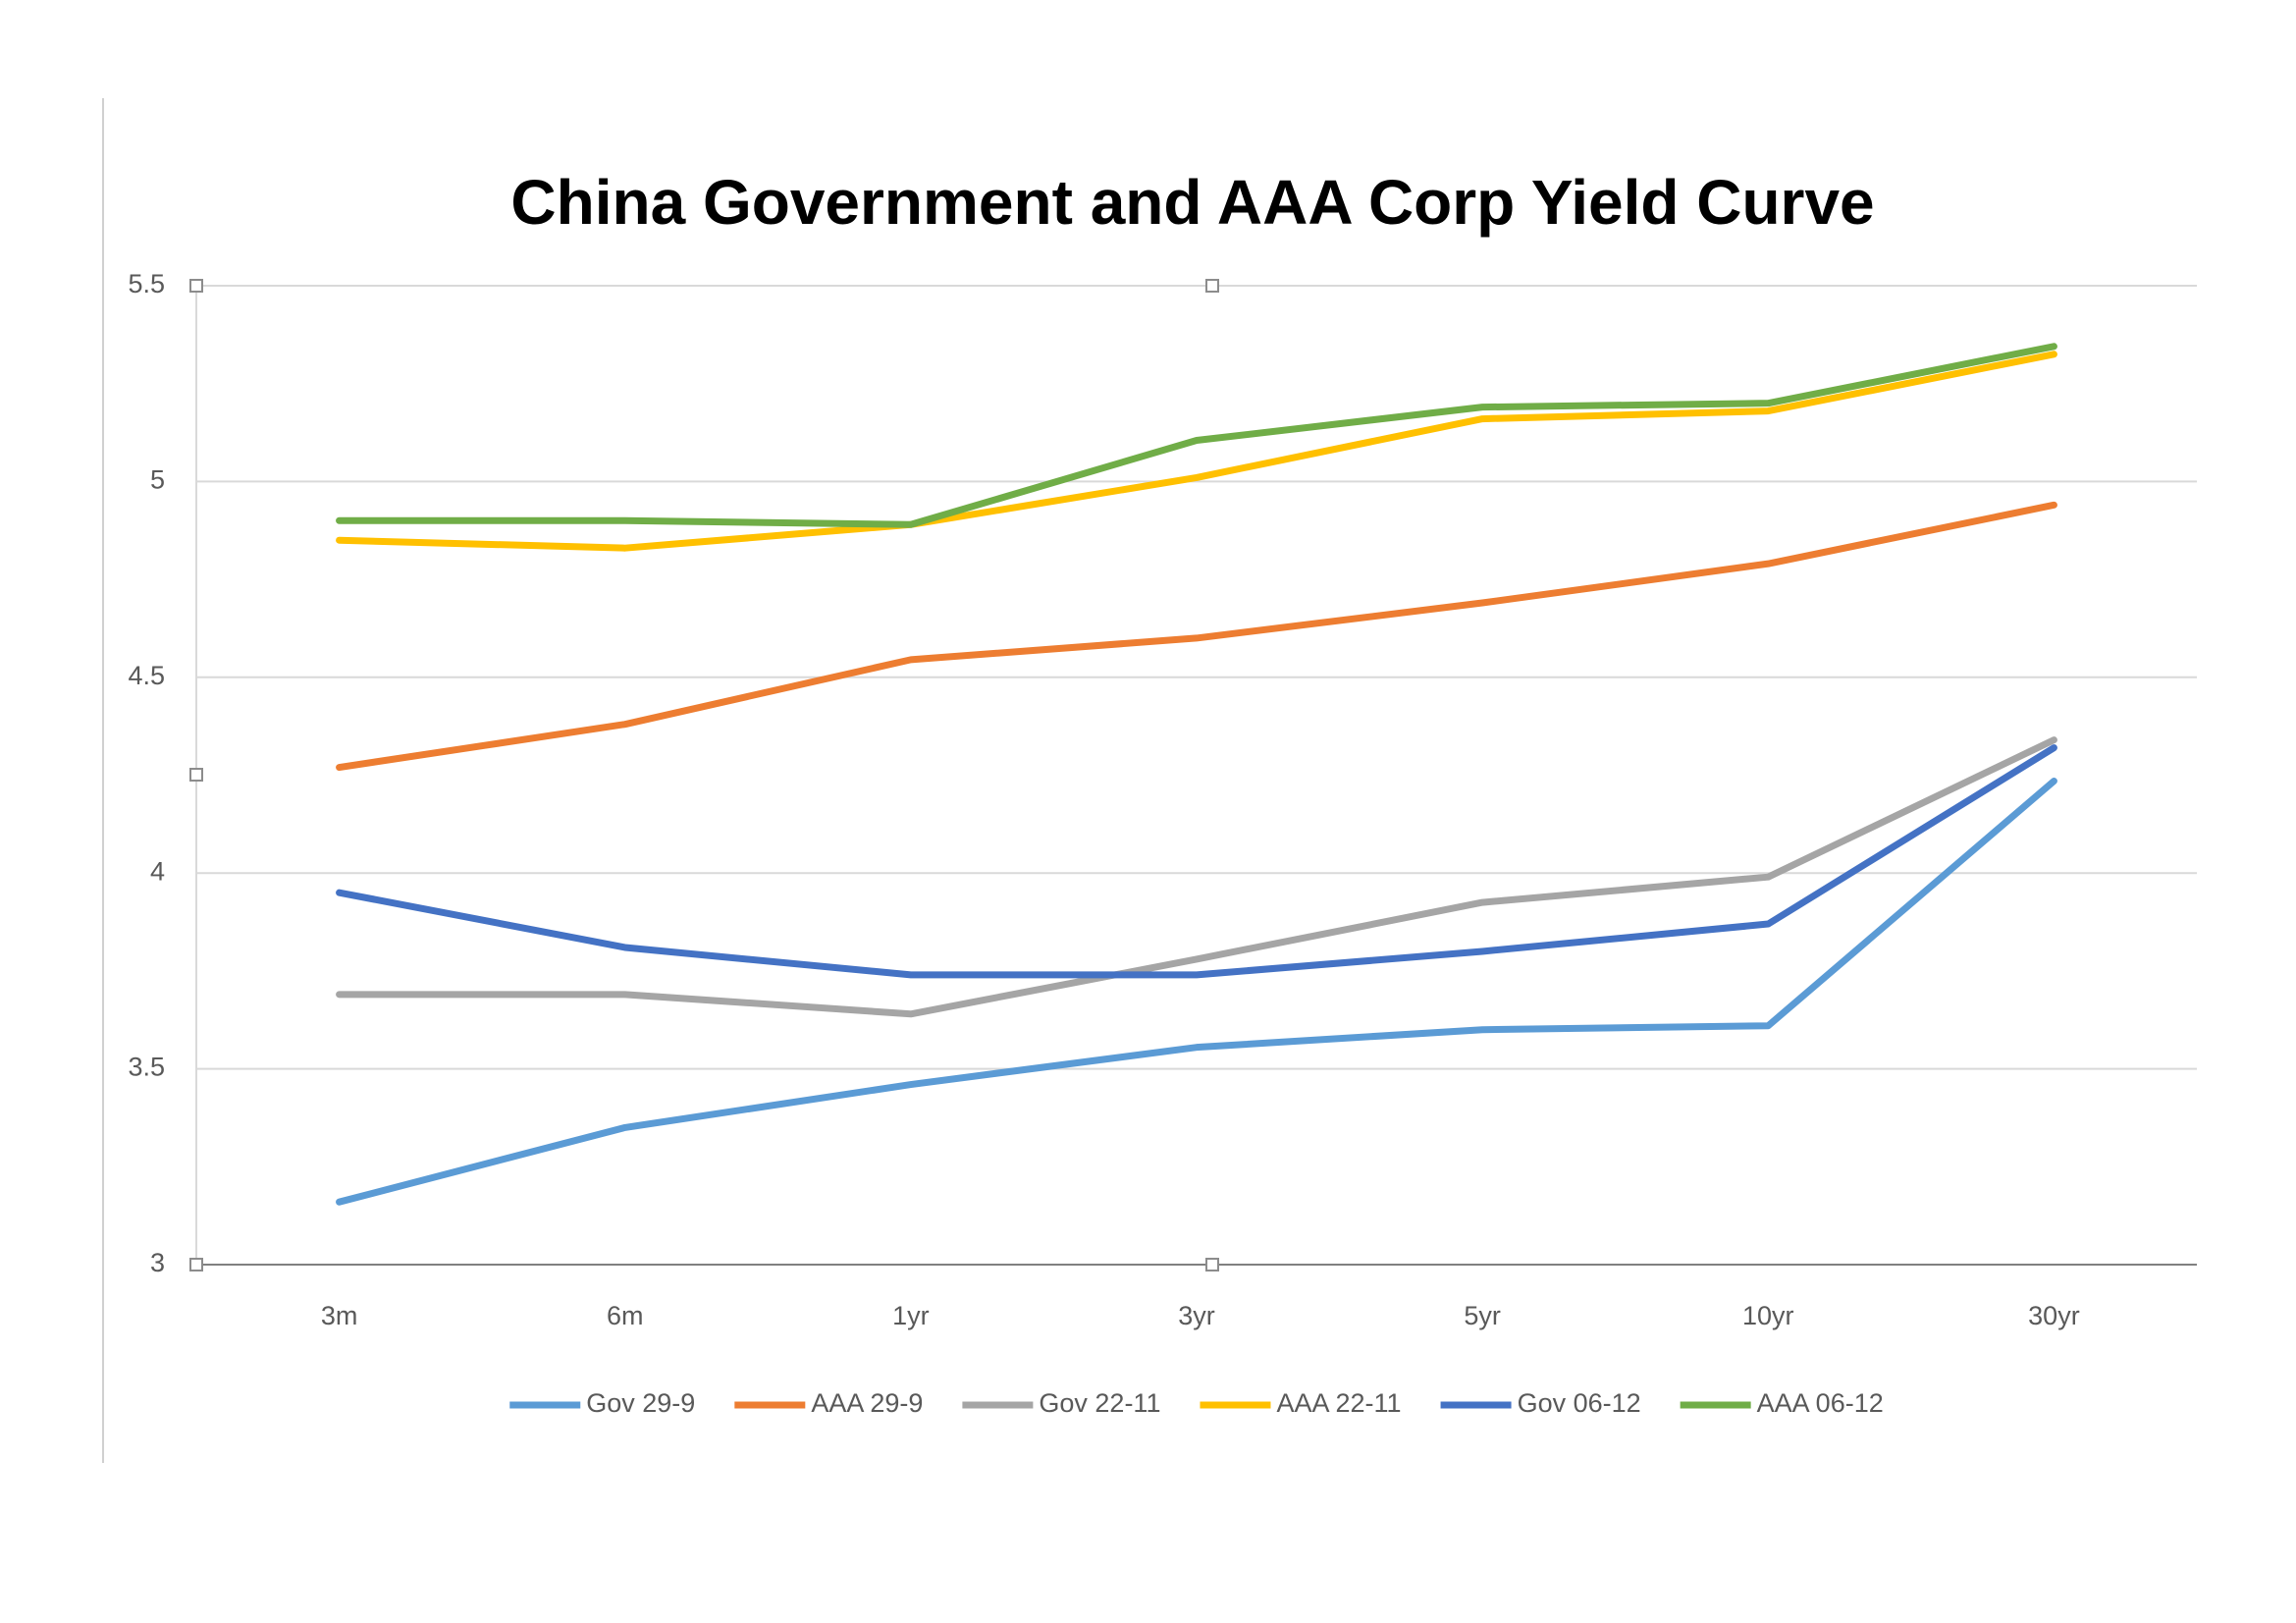 Image resolution: width=2296 pixels, height=1623 pixels. Describe the element at coordinates (1768, 1316) in the screenshot. I see `x-tick-label: 10yr` at that location.